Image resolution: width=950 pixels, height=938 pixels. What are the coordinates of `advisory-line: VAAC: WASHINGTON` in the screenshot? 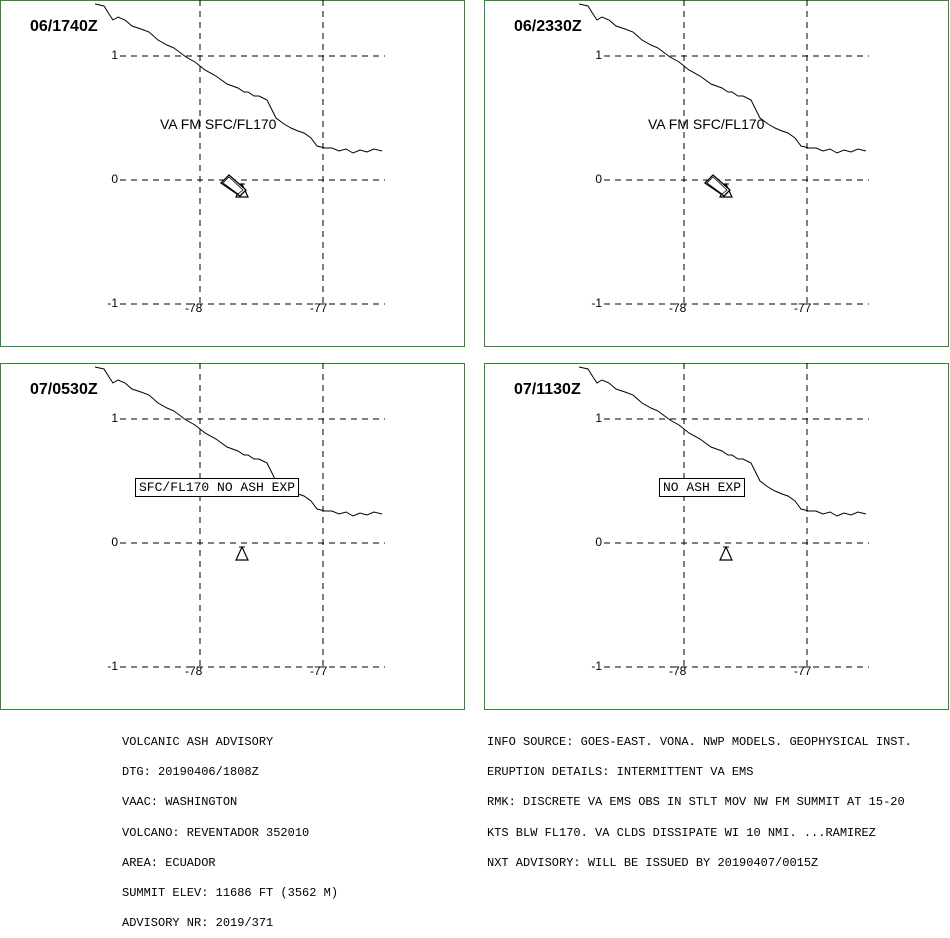 It's located at (180, 802).